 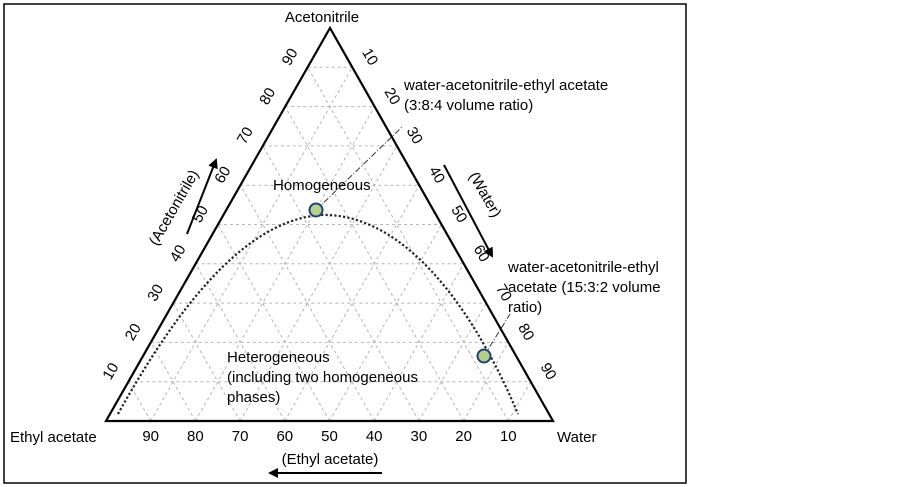 What do you see at coordinates (278, 357) in the screenshot?
I see `region-heterogeneous-label: Heterogeneous` at bounding box center [278, 357].